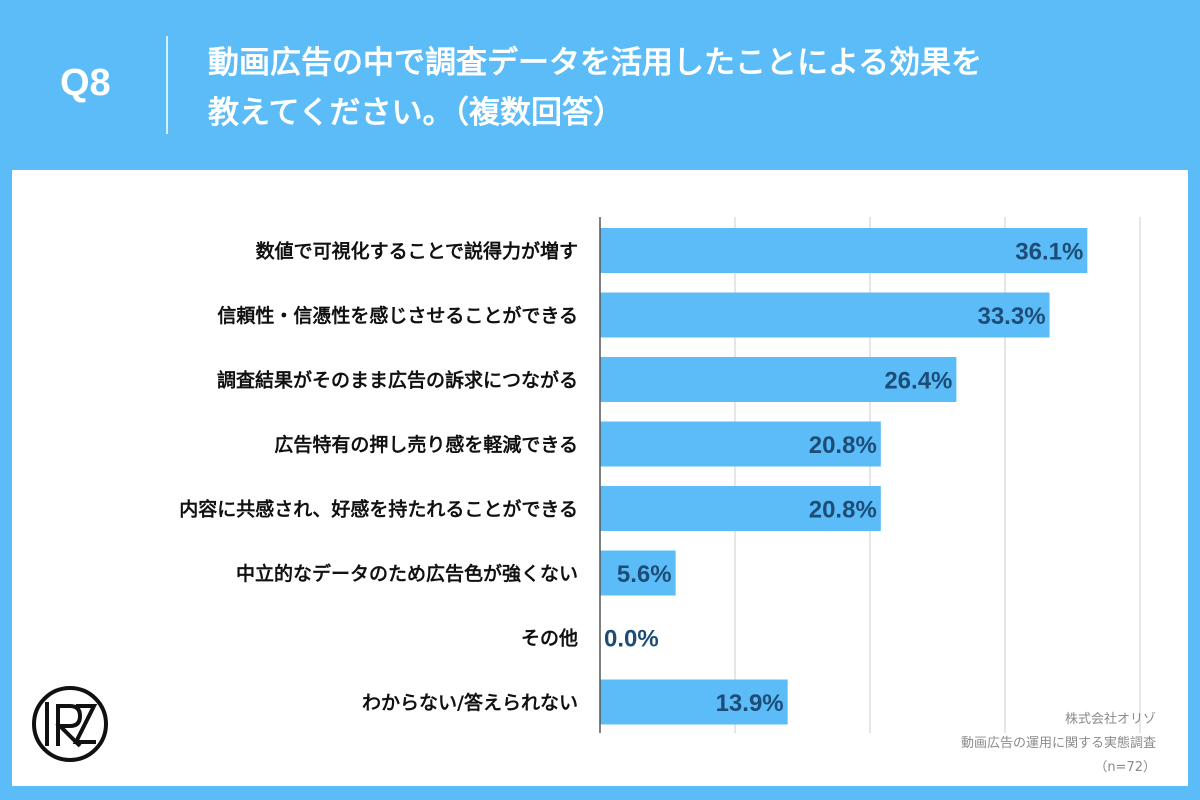 The image size is (1200, 800). What do you see at coordinates (1125, 767) in the screenshot?
I see `source-sample-size: （n=72）` at bounding box center [1125, 767].